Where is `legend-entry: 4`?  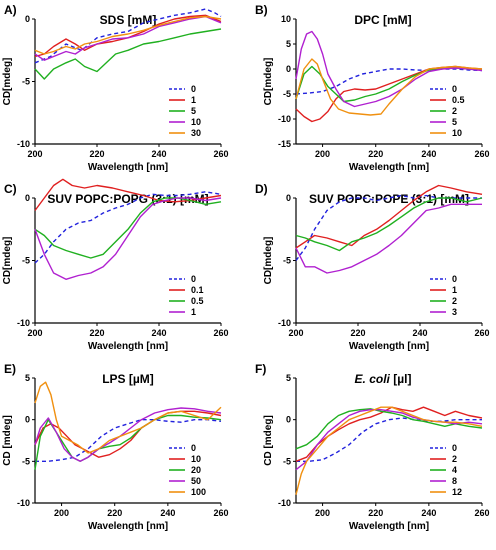 legend-entry: 4 is located at coordinates (454, 470).